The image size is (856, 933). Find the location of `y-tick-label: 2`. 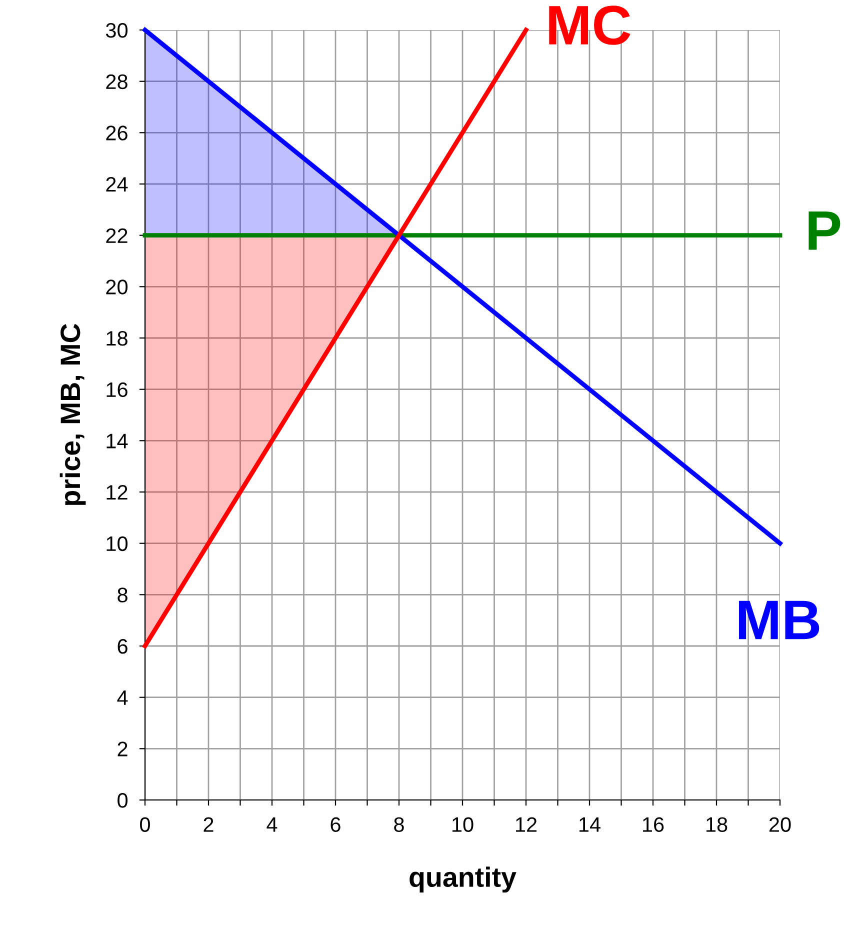

y-tick-label: 2 is located at coordinates (123, 749).